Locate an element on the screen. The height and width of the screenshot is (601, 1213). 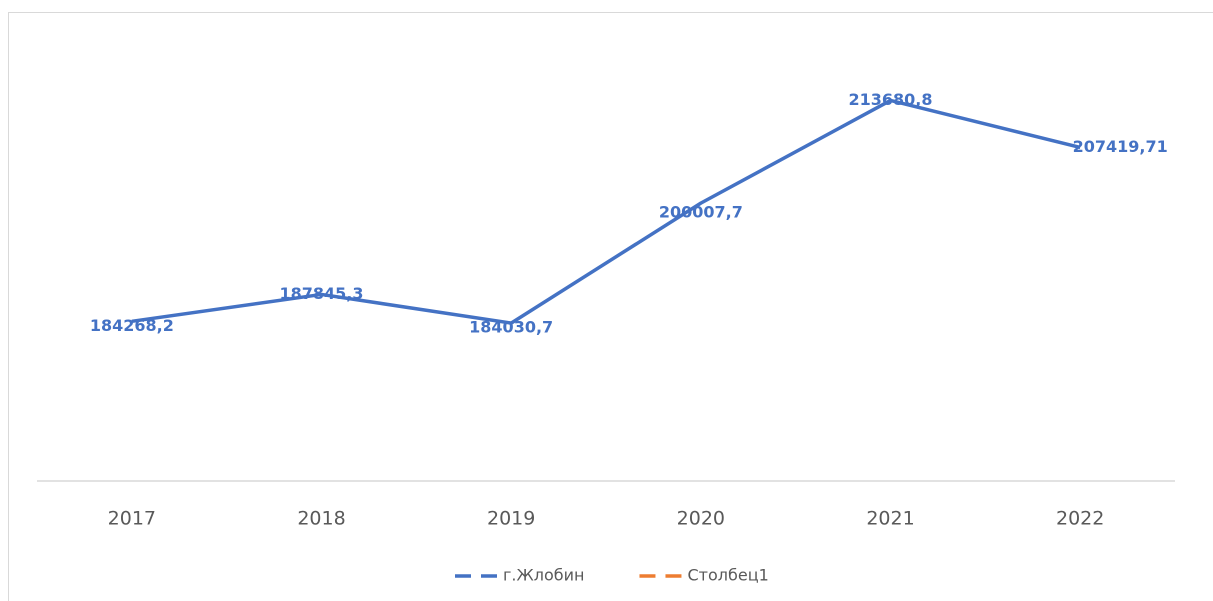
data-label: 207419,71 is located at coordinates (1120, 146).